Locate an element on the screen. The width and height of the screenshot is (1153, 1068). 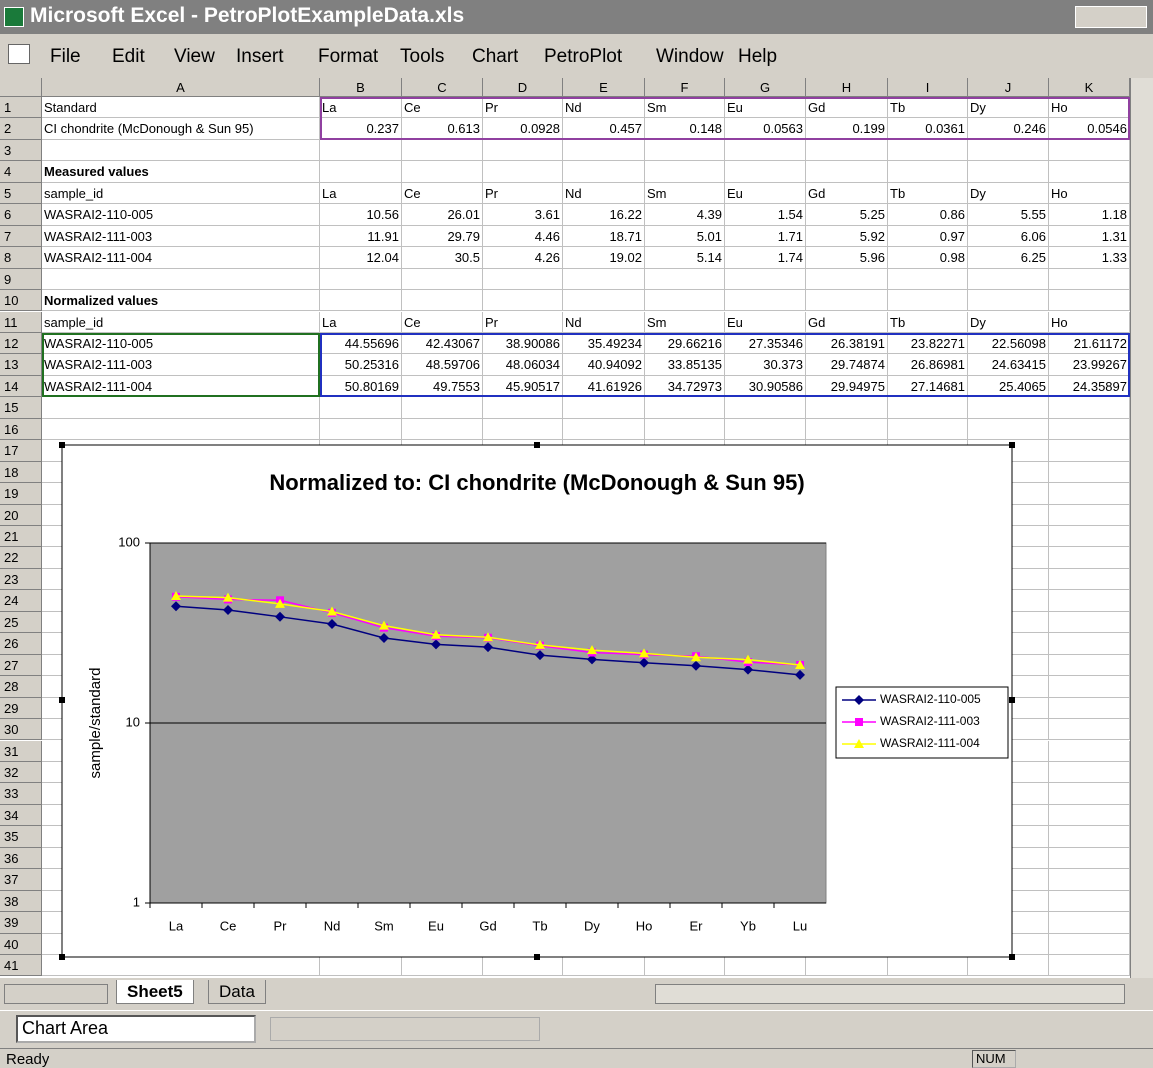
menu-item: File is located at coordinates (65, 56).